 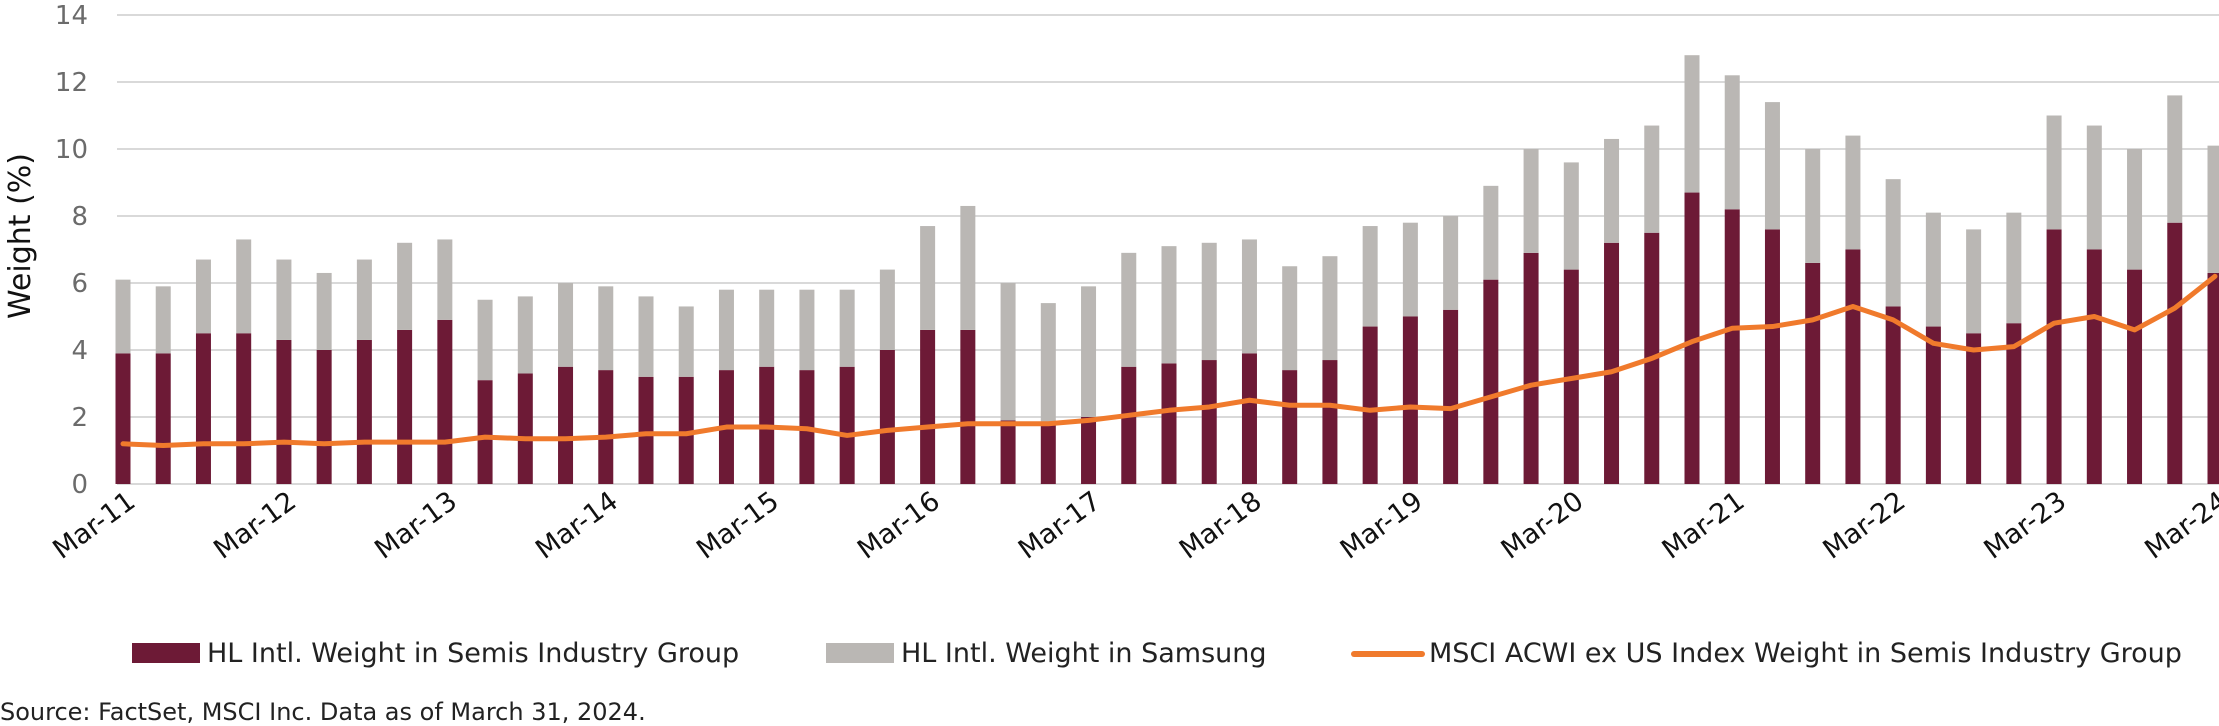 What do you see at coordinates (2025, 526) in the screenshot?
I see `x-tick-label: Mar-23` at bounding box center [2025, 526].